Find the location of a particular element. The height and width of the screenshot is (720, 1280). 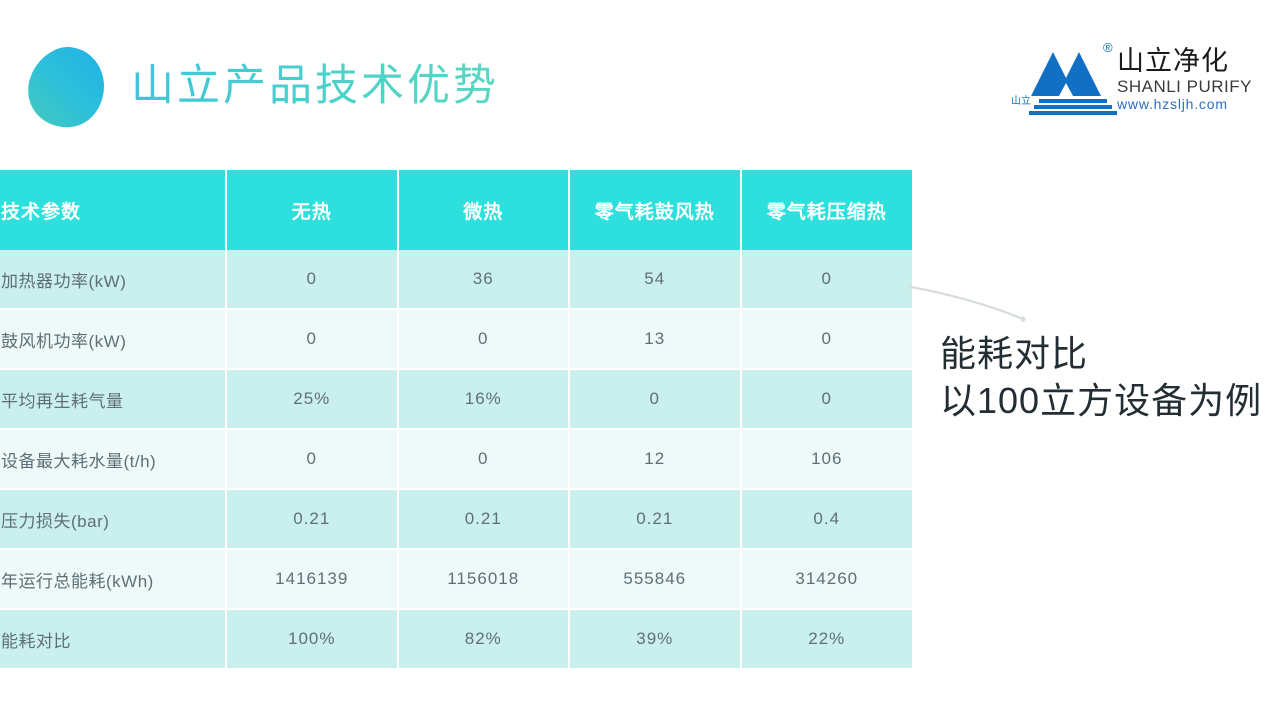

row-label: 平均再生耗气量 is located at coordinates (113, 399).